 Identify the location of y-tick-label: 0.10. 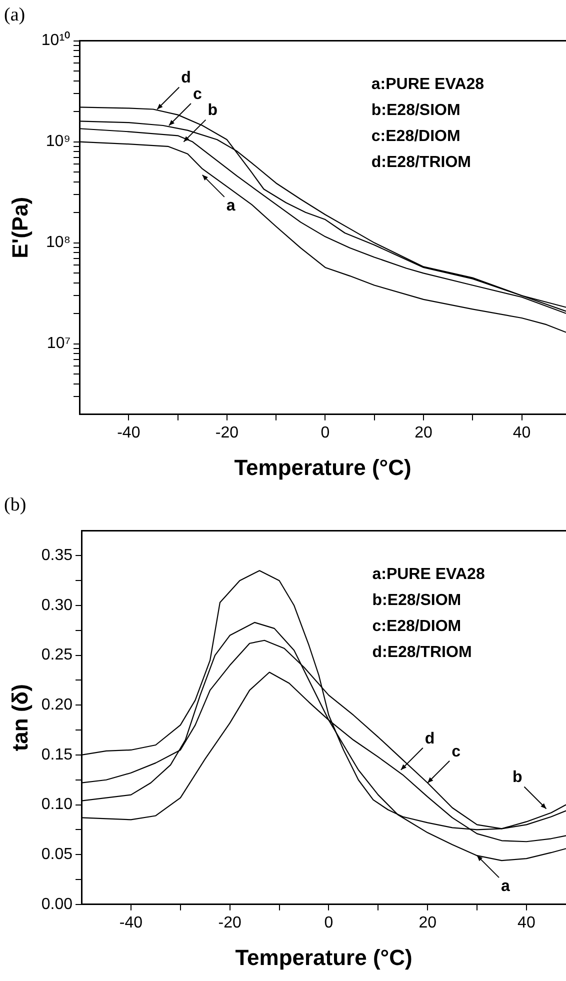
(57, 805).